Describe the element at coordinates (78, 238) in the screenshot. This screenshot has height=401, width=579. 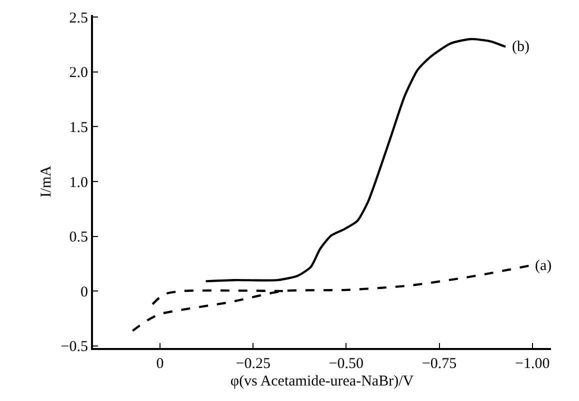
I see `y-tick-label: 0.5` at that location.